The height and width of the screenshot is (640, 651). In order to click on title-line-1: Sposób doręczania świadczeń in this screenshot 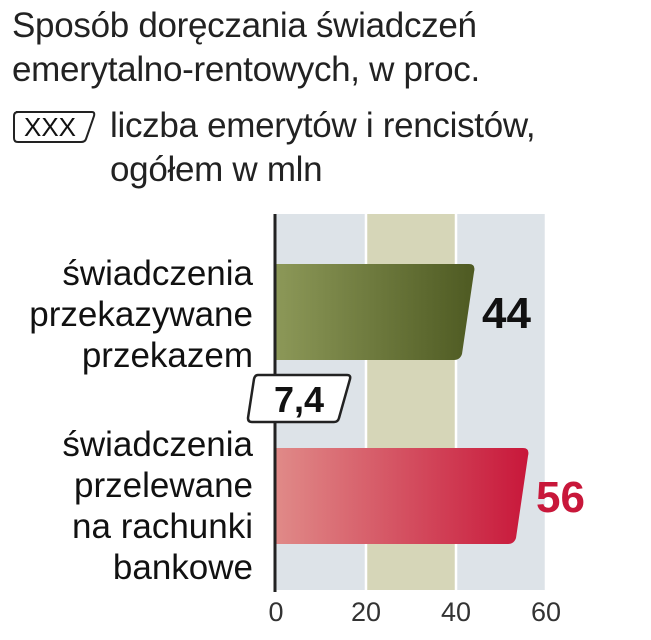, I will do `click(244, 25)`.